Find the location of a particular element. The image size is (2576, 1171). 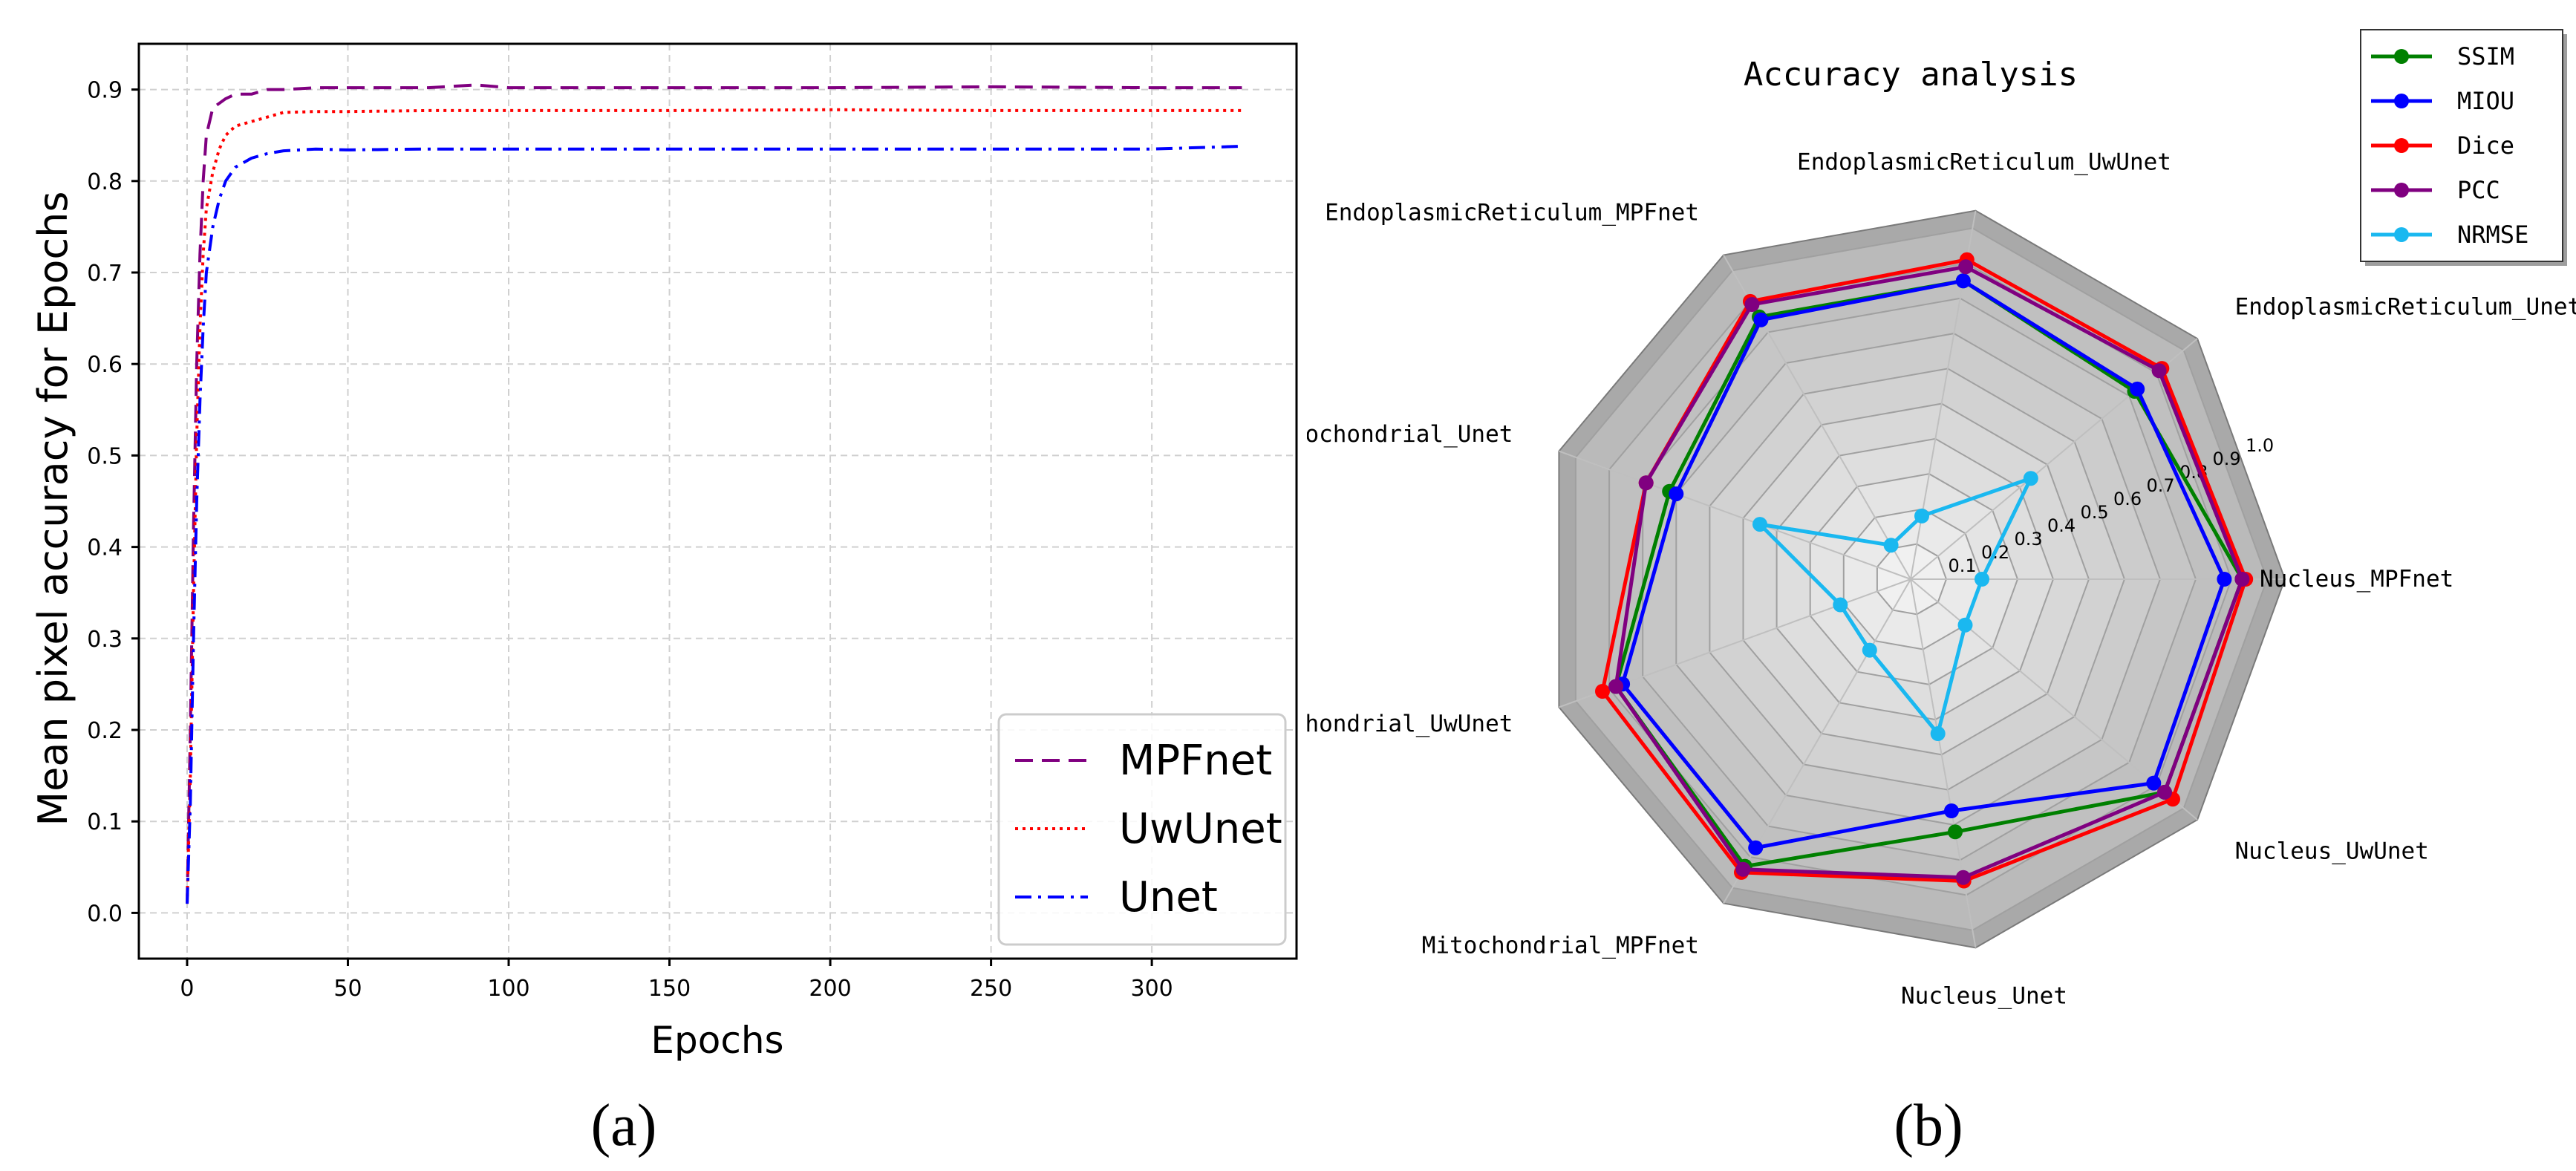

legend-label: SSIM is located at coordinates (2485, 56).